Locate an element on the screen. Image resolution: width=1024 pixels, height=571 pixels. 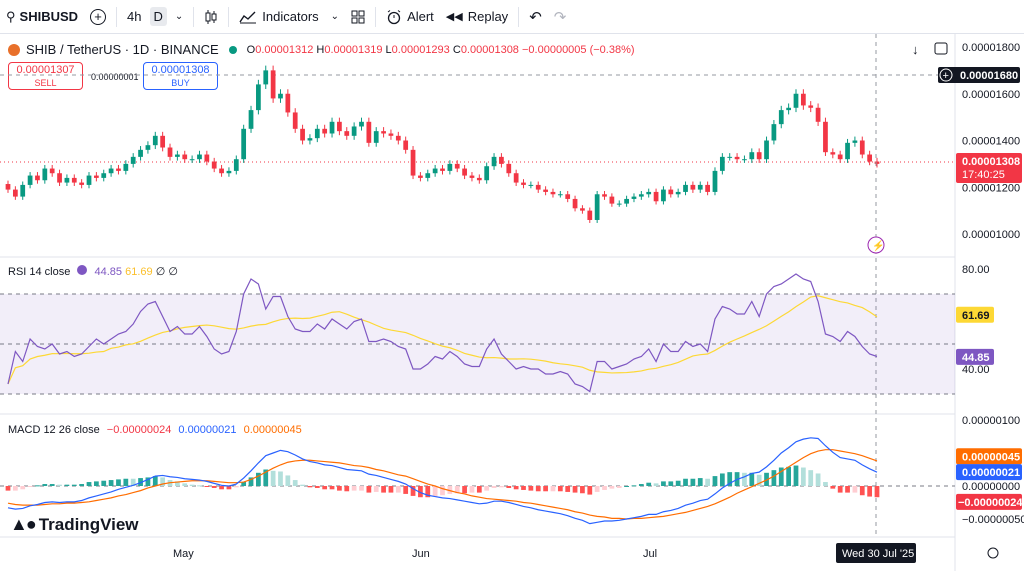
rsi-label: RSI 14 close is located at coordinates (39, 272).